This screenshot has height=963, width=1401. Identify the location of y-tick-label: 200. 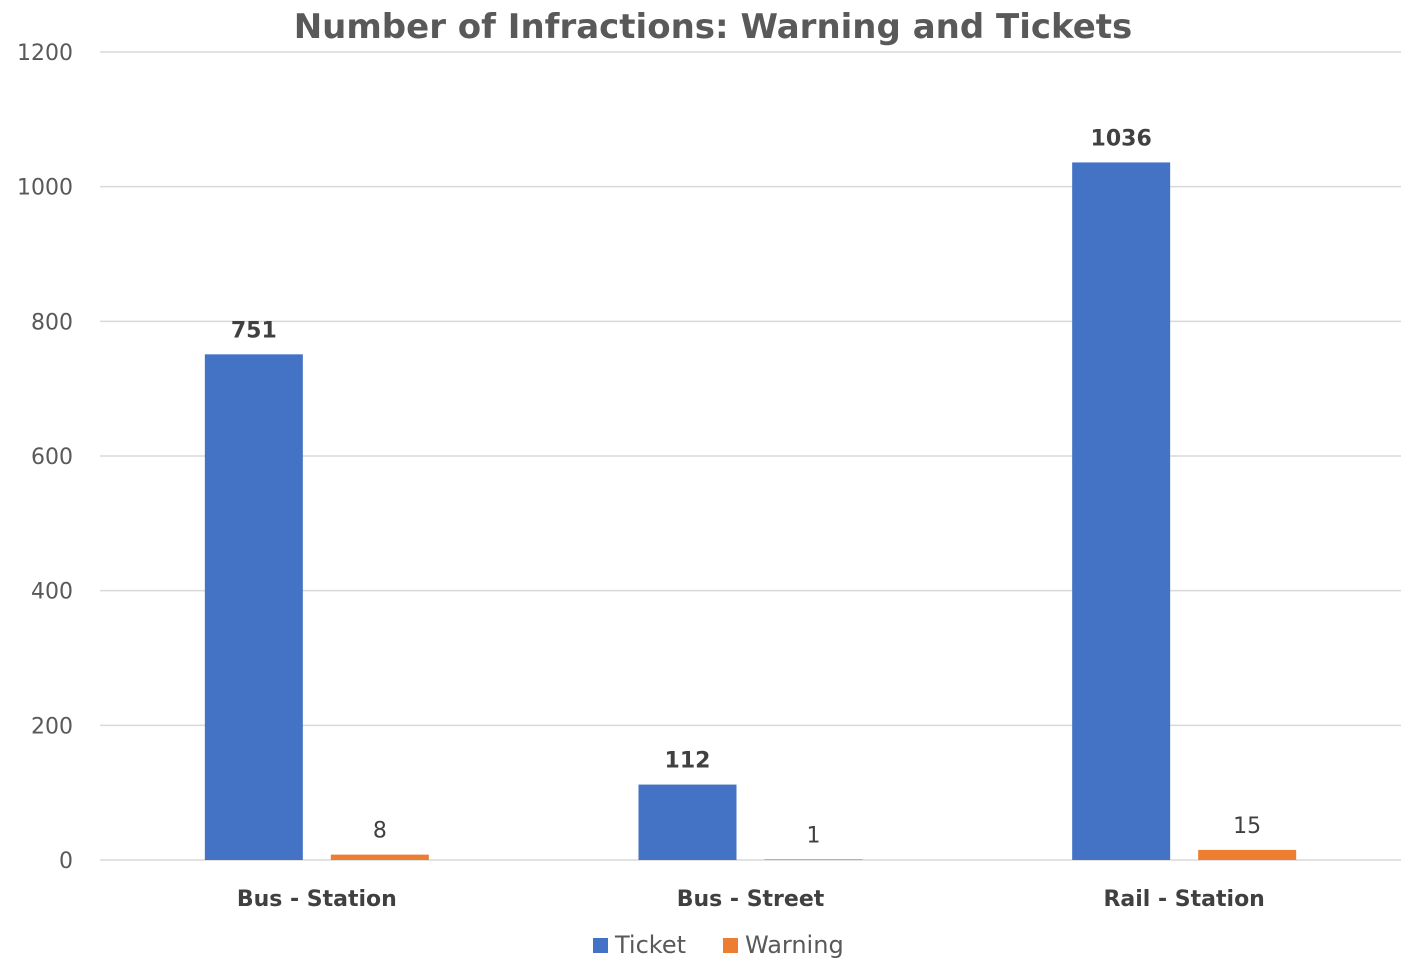
(52, 726).